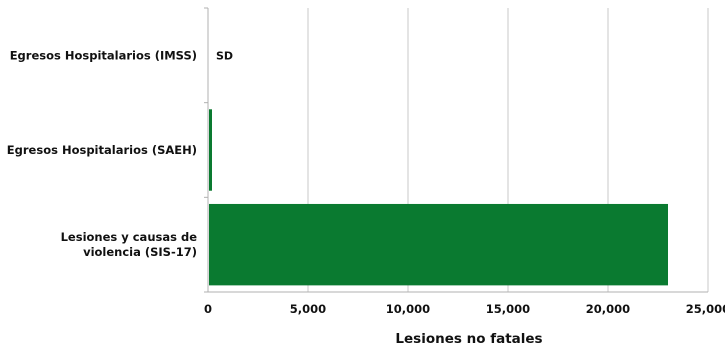  Describe the element at coordinates (608, 309) in the screenshot. I see `x-tick-label: 20,000` at that location.